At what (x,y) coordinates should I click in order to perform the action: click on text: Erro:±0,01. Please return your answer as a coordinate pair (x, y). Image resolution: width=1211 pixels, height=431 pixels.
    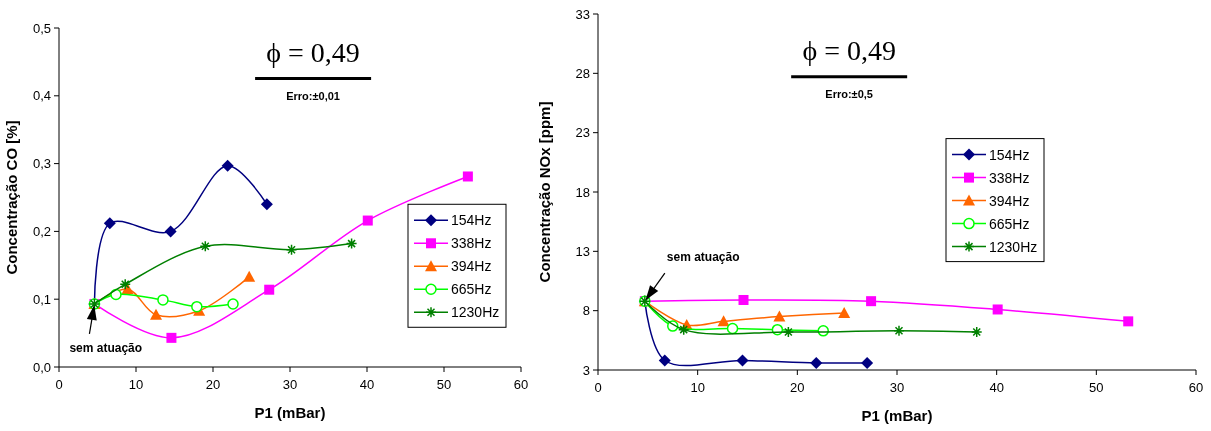
    Looking at the image, I should click on (313, 95).